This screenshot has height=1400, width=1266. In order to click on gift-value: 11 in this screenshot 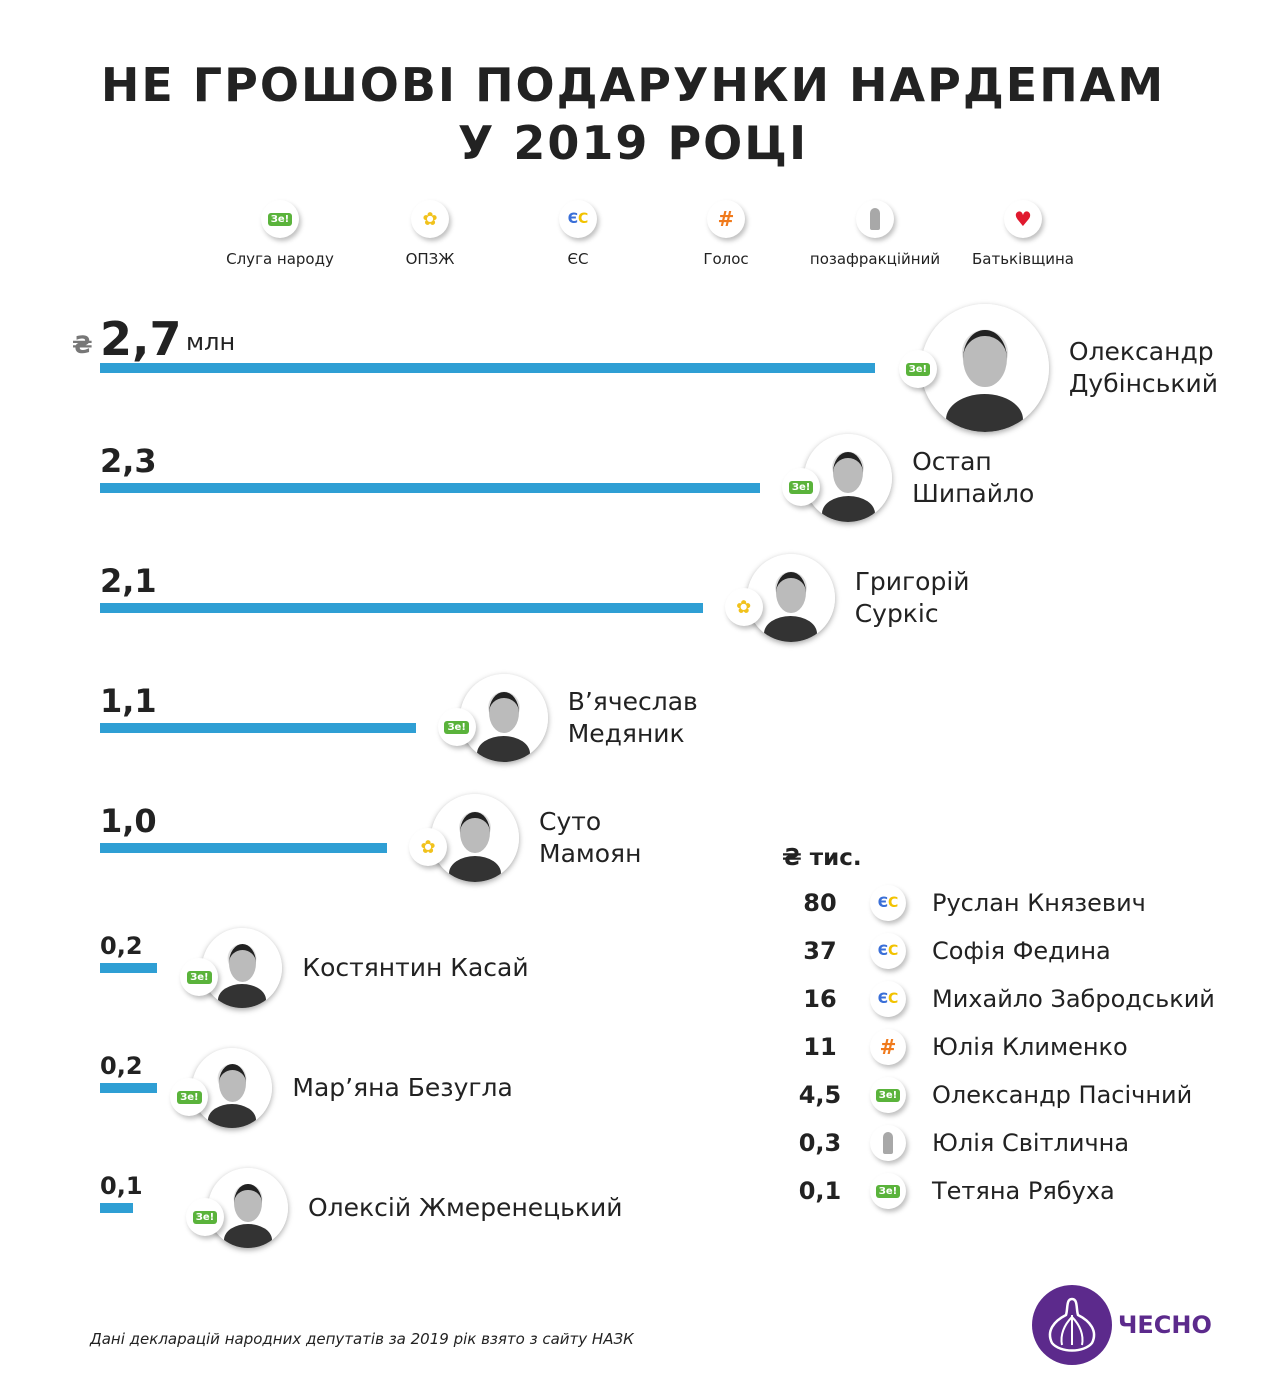, I will do `click(820, 1047)`.